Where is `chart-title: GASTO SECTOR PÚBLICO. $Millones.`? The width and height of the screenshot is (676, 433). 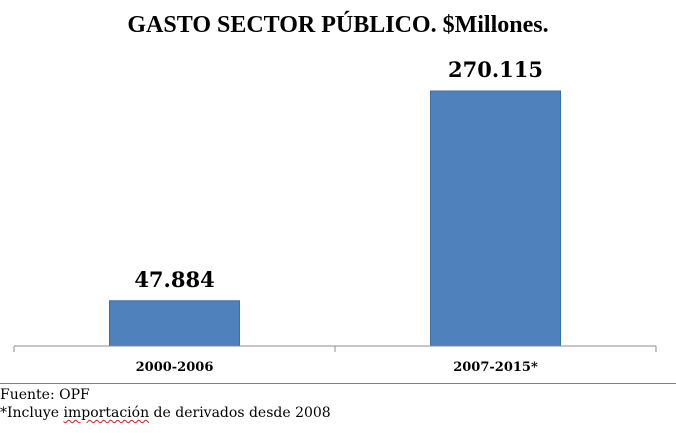
chart-title: GASTO SECTOR PÚBLICO. $Millones. is located at coordinates (338, 25).